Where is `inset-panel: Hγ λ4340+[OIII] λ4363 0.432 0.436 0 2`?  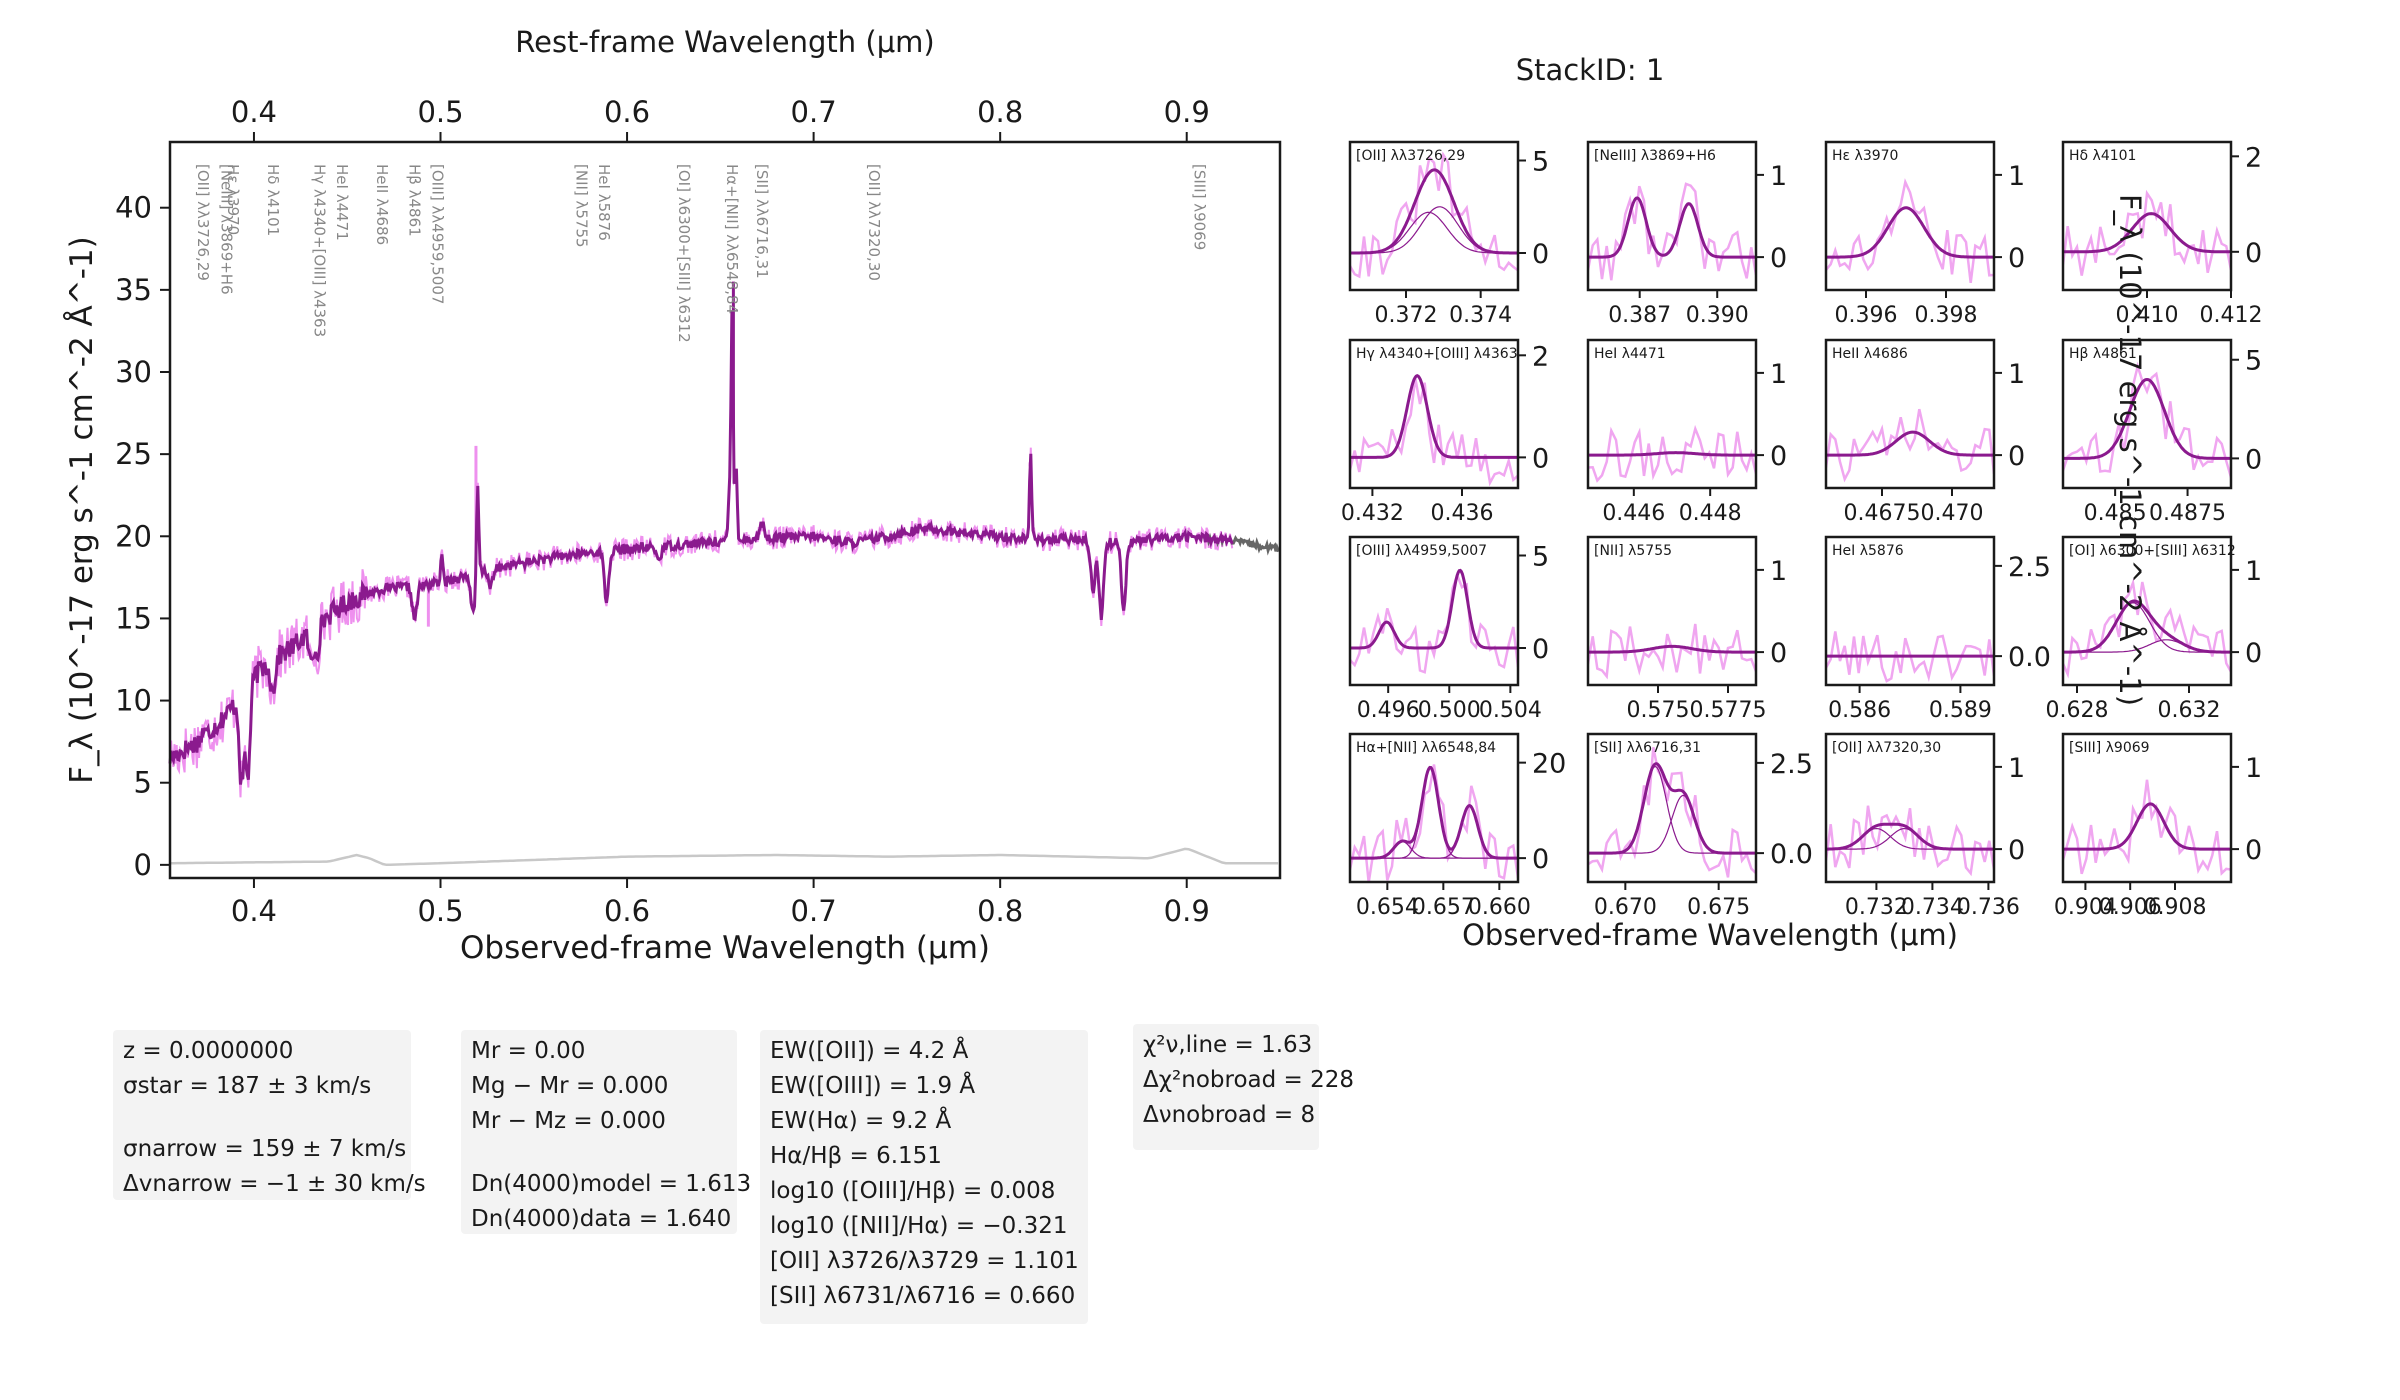
inset-panel: Hγ λ4340+[OIII] λ4363 0.432 0.436 0 2 is located at coordinates (1445, 432).